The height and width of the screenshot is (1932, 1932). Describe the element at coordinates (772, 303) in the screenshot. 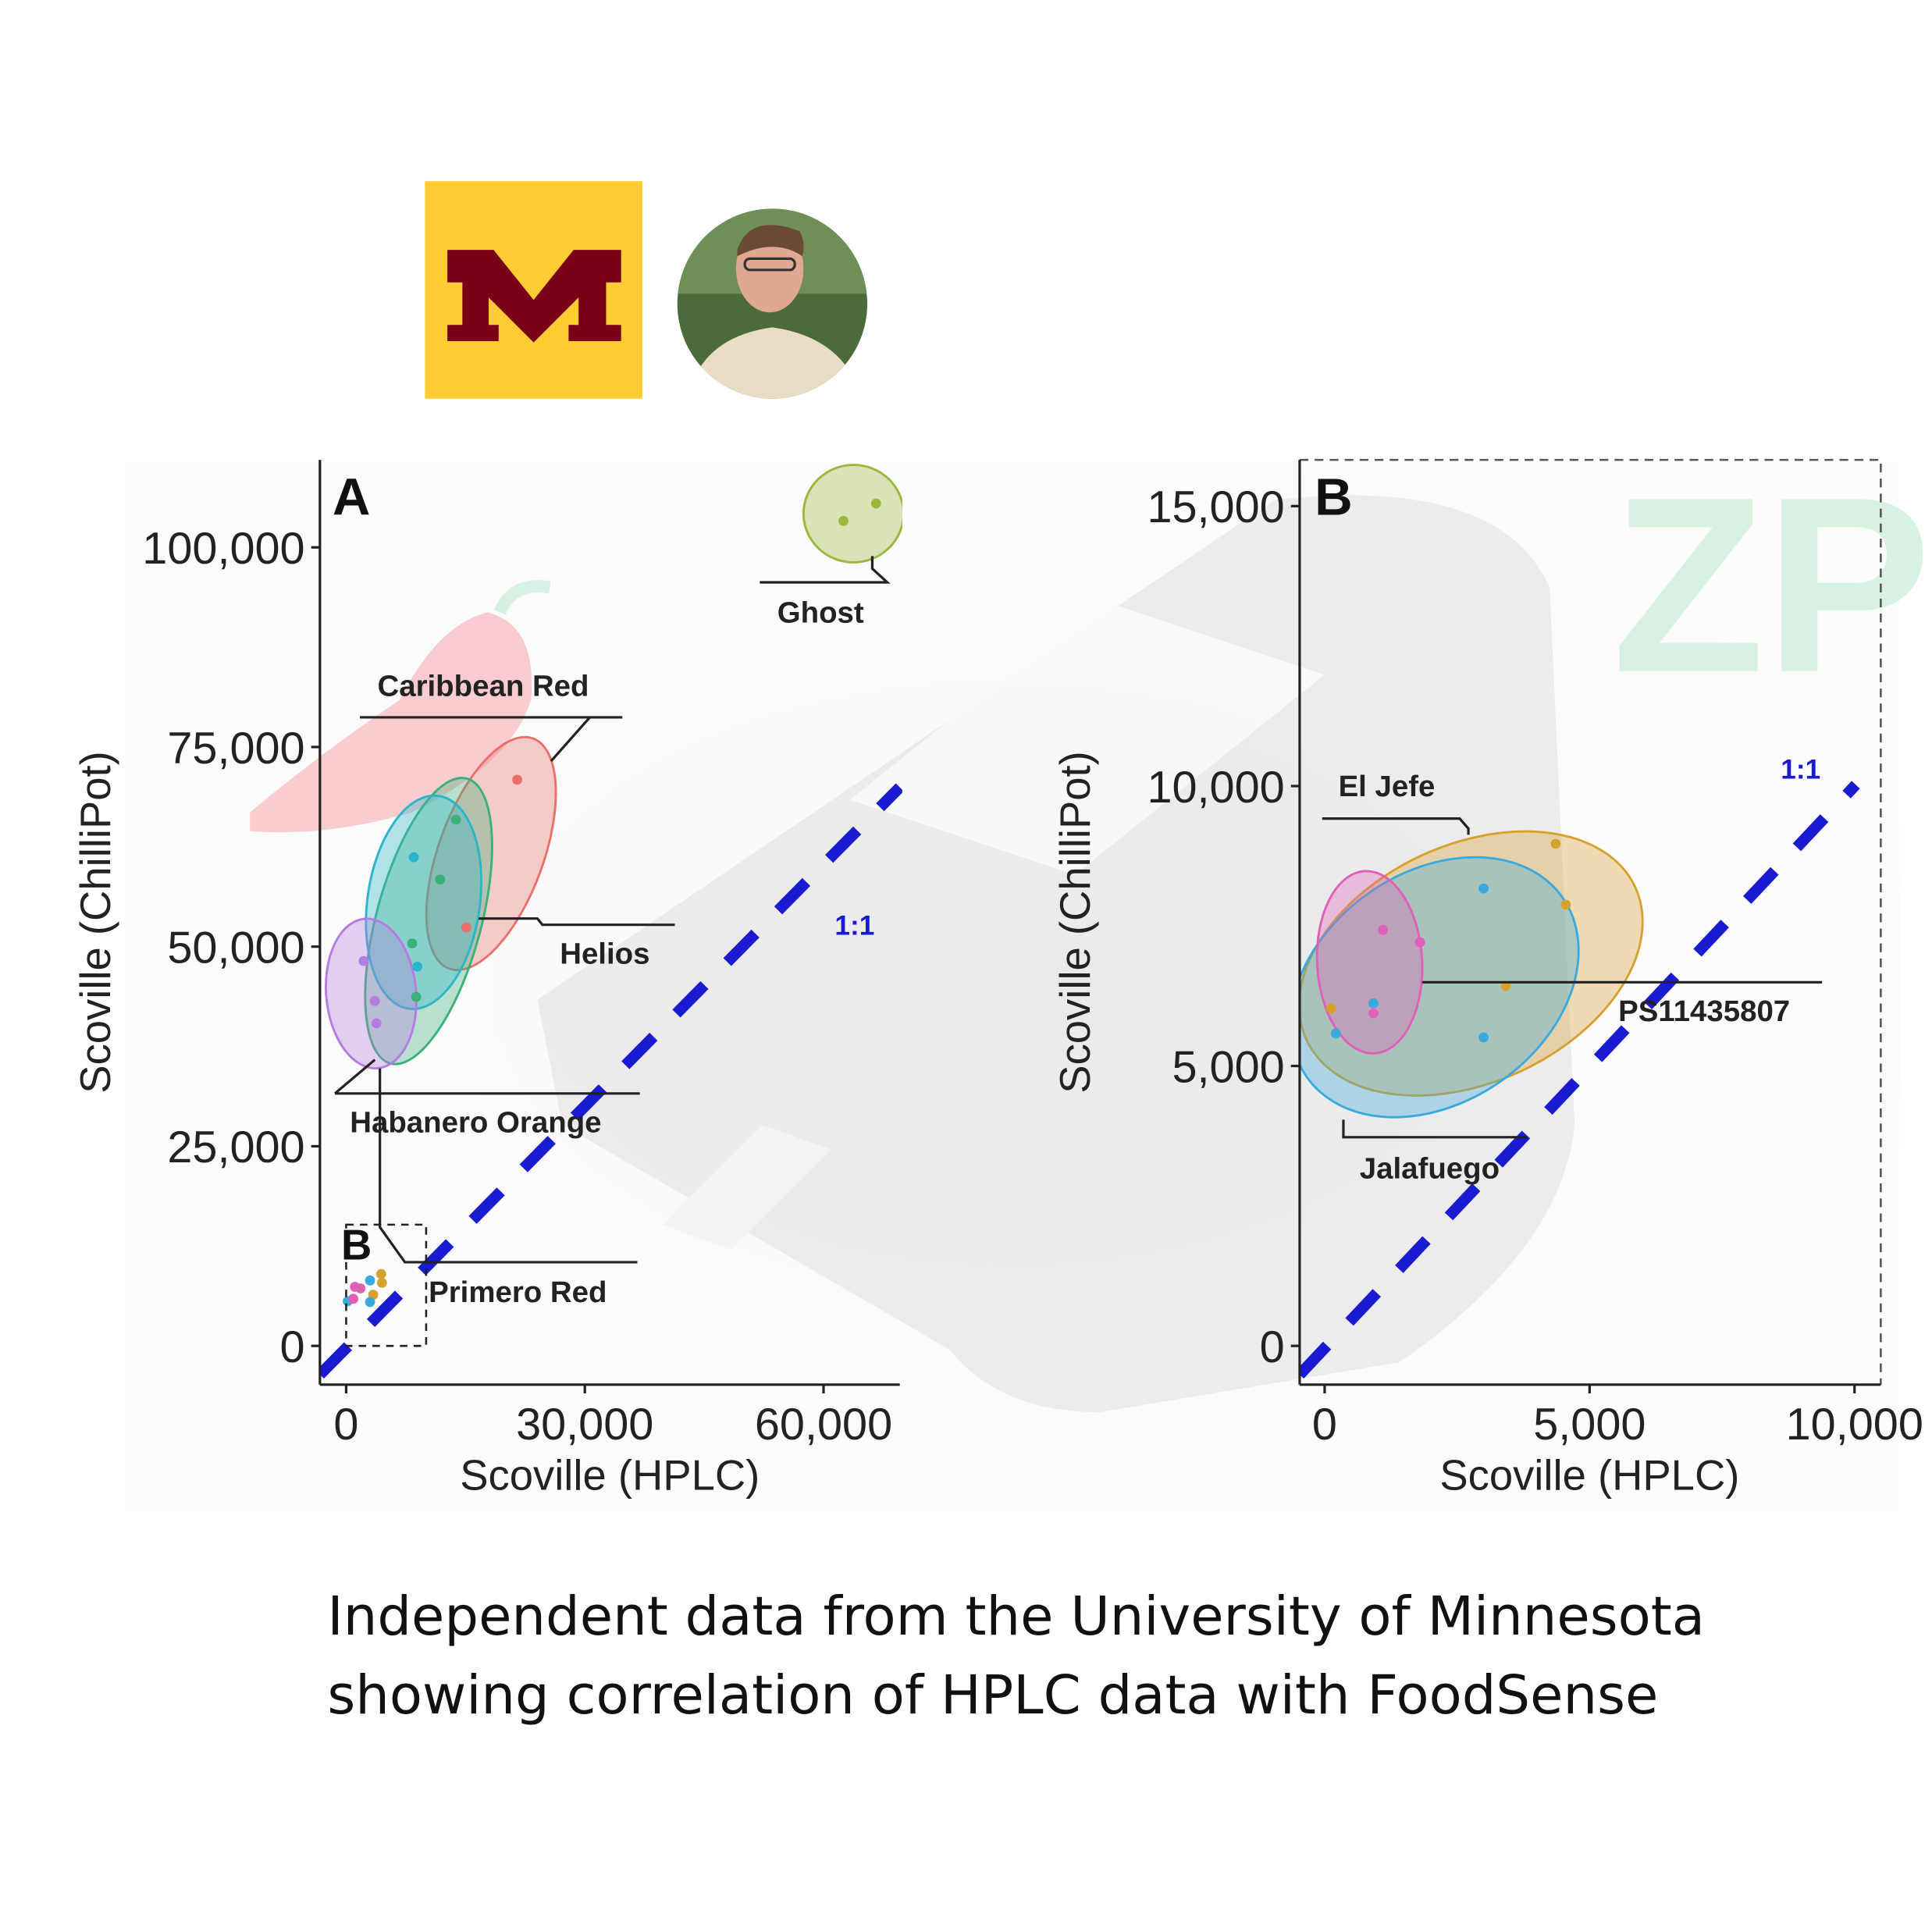

I see `person-photo` at that location.